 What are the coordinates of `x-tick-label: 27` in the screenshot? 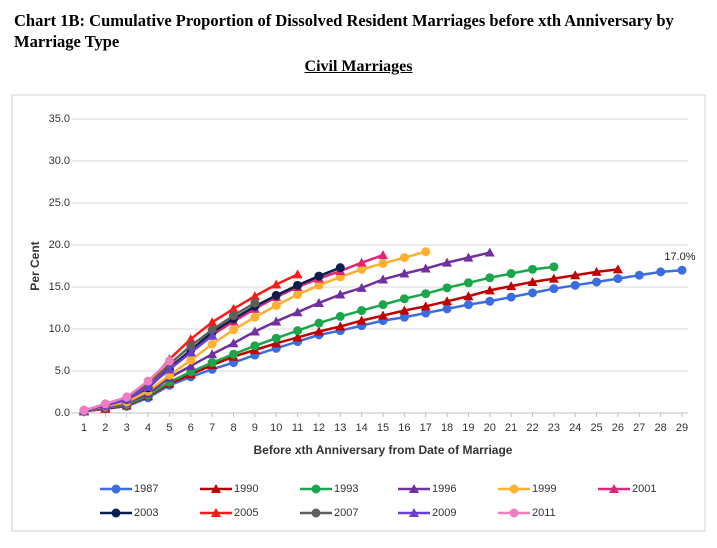 It's located at (639, 428).